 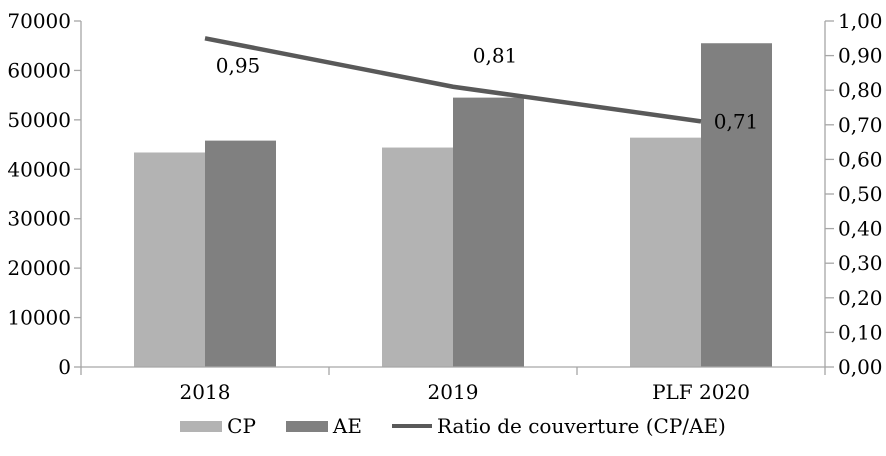 What do you see at coordinates (581, 426) in the screenshot?
I see `ratio-legend-label: Ratio de couverture (CP/AE)` at bounding box center [581, 426].